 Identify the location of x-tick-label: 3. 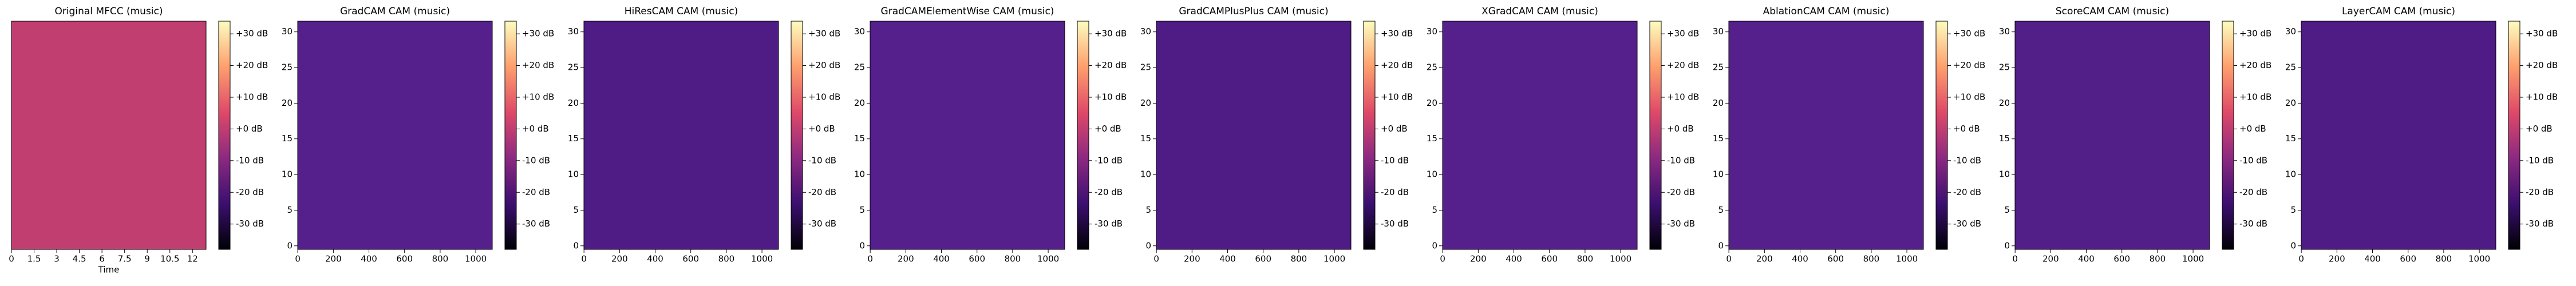
(57, 259).